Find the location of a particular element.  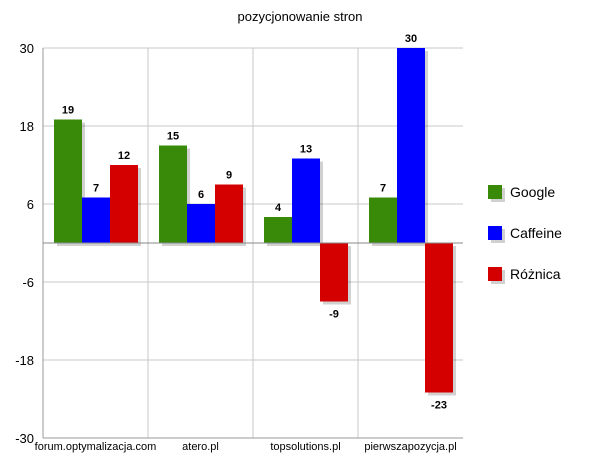

data-label: -23 is located at coordinates (439, 406).